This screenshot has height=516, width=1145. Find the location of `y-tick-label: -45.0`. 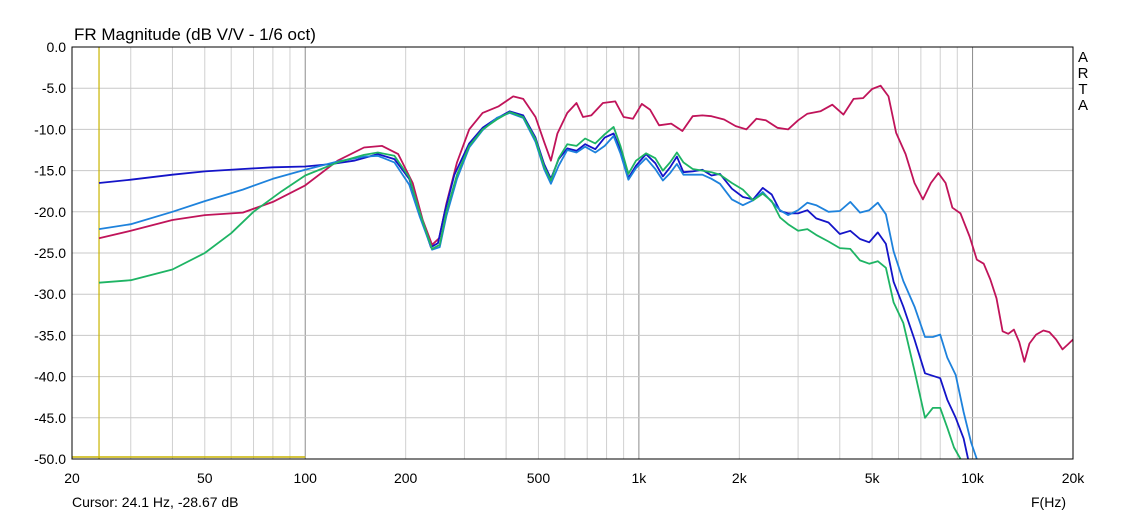

y-tick-label: -45.0 is located at coordinates (50, 418).